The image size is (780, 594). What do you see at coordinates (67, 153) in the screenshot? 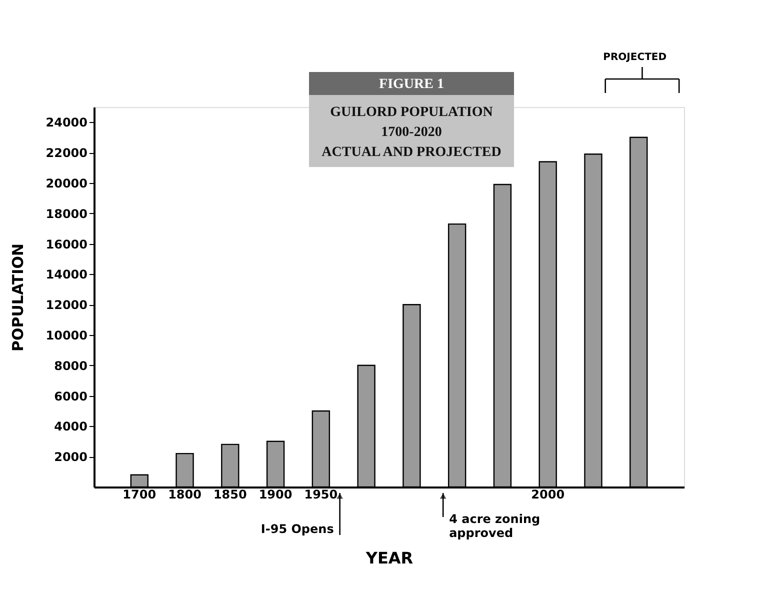
I see `y-tick-label: 22000` at bounding box center [67, 153].